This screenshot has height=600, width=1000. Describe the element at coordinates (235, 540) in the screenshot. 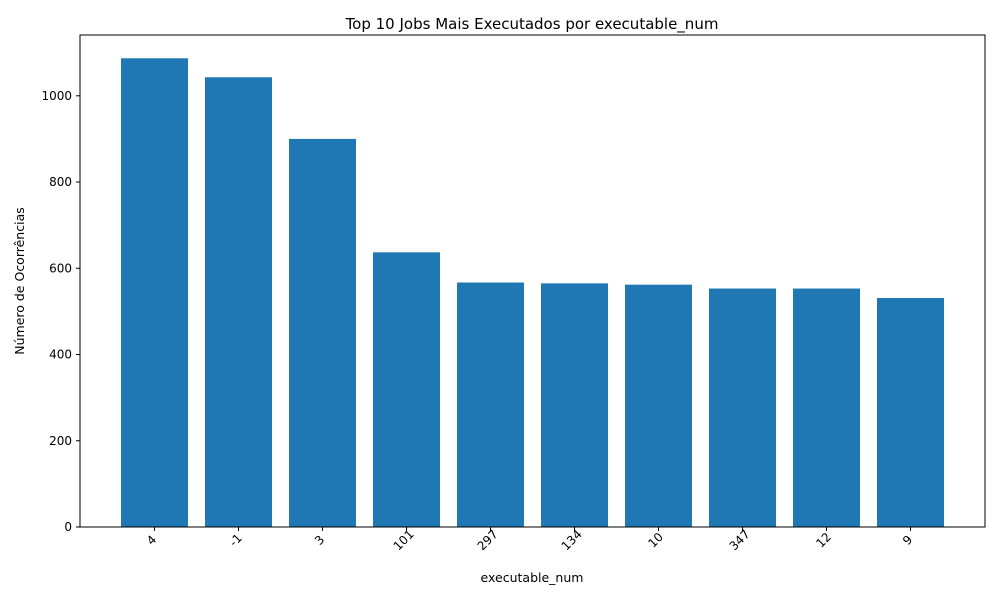

I see `x-tick-label: -1` at that location.